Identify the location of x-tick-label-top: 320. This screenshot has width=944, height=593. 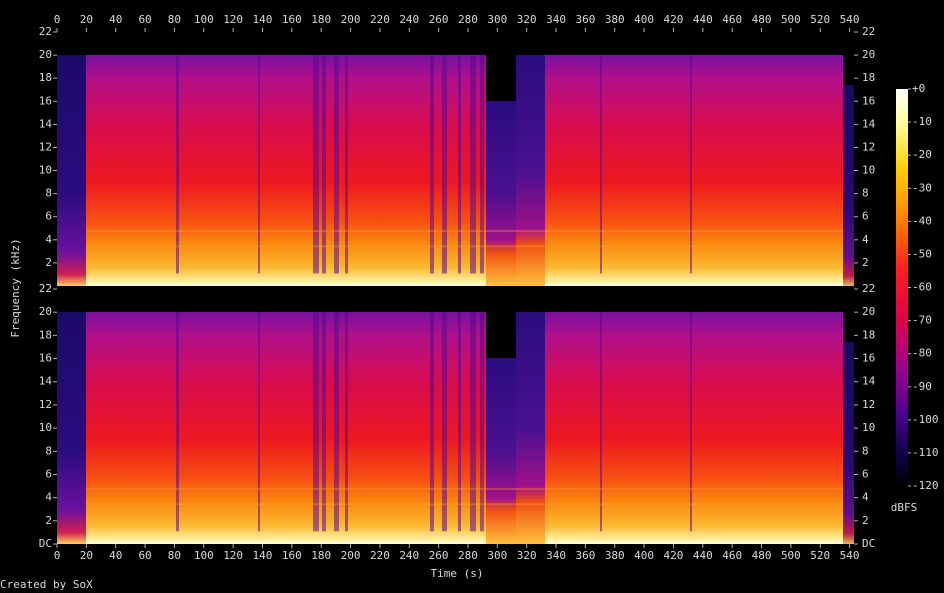
(527, 19).